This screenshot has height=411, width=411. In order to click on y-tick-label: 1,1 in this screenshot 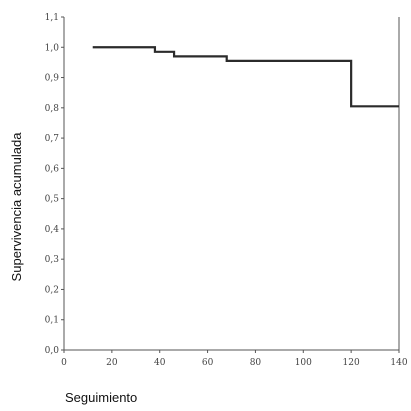, I will do `click(52, 18)`.